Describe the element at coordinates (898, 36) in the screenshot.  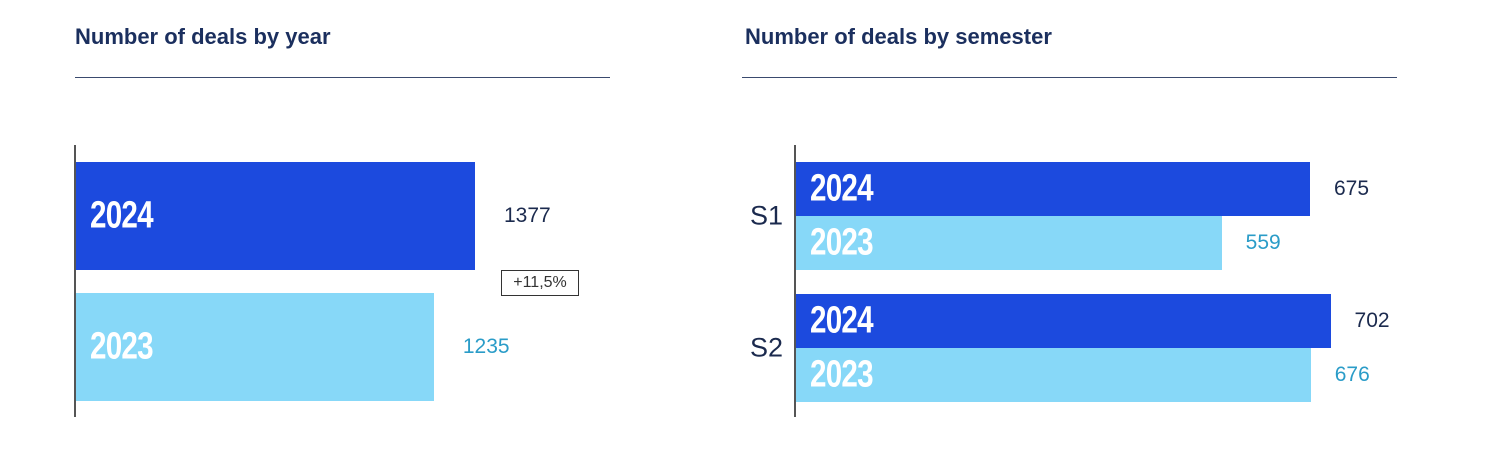
I see `chart-title: Number of deals by semester` at that location.